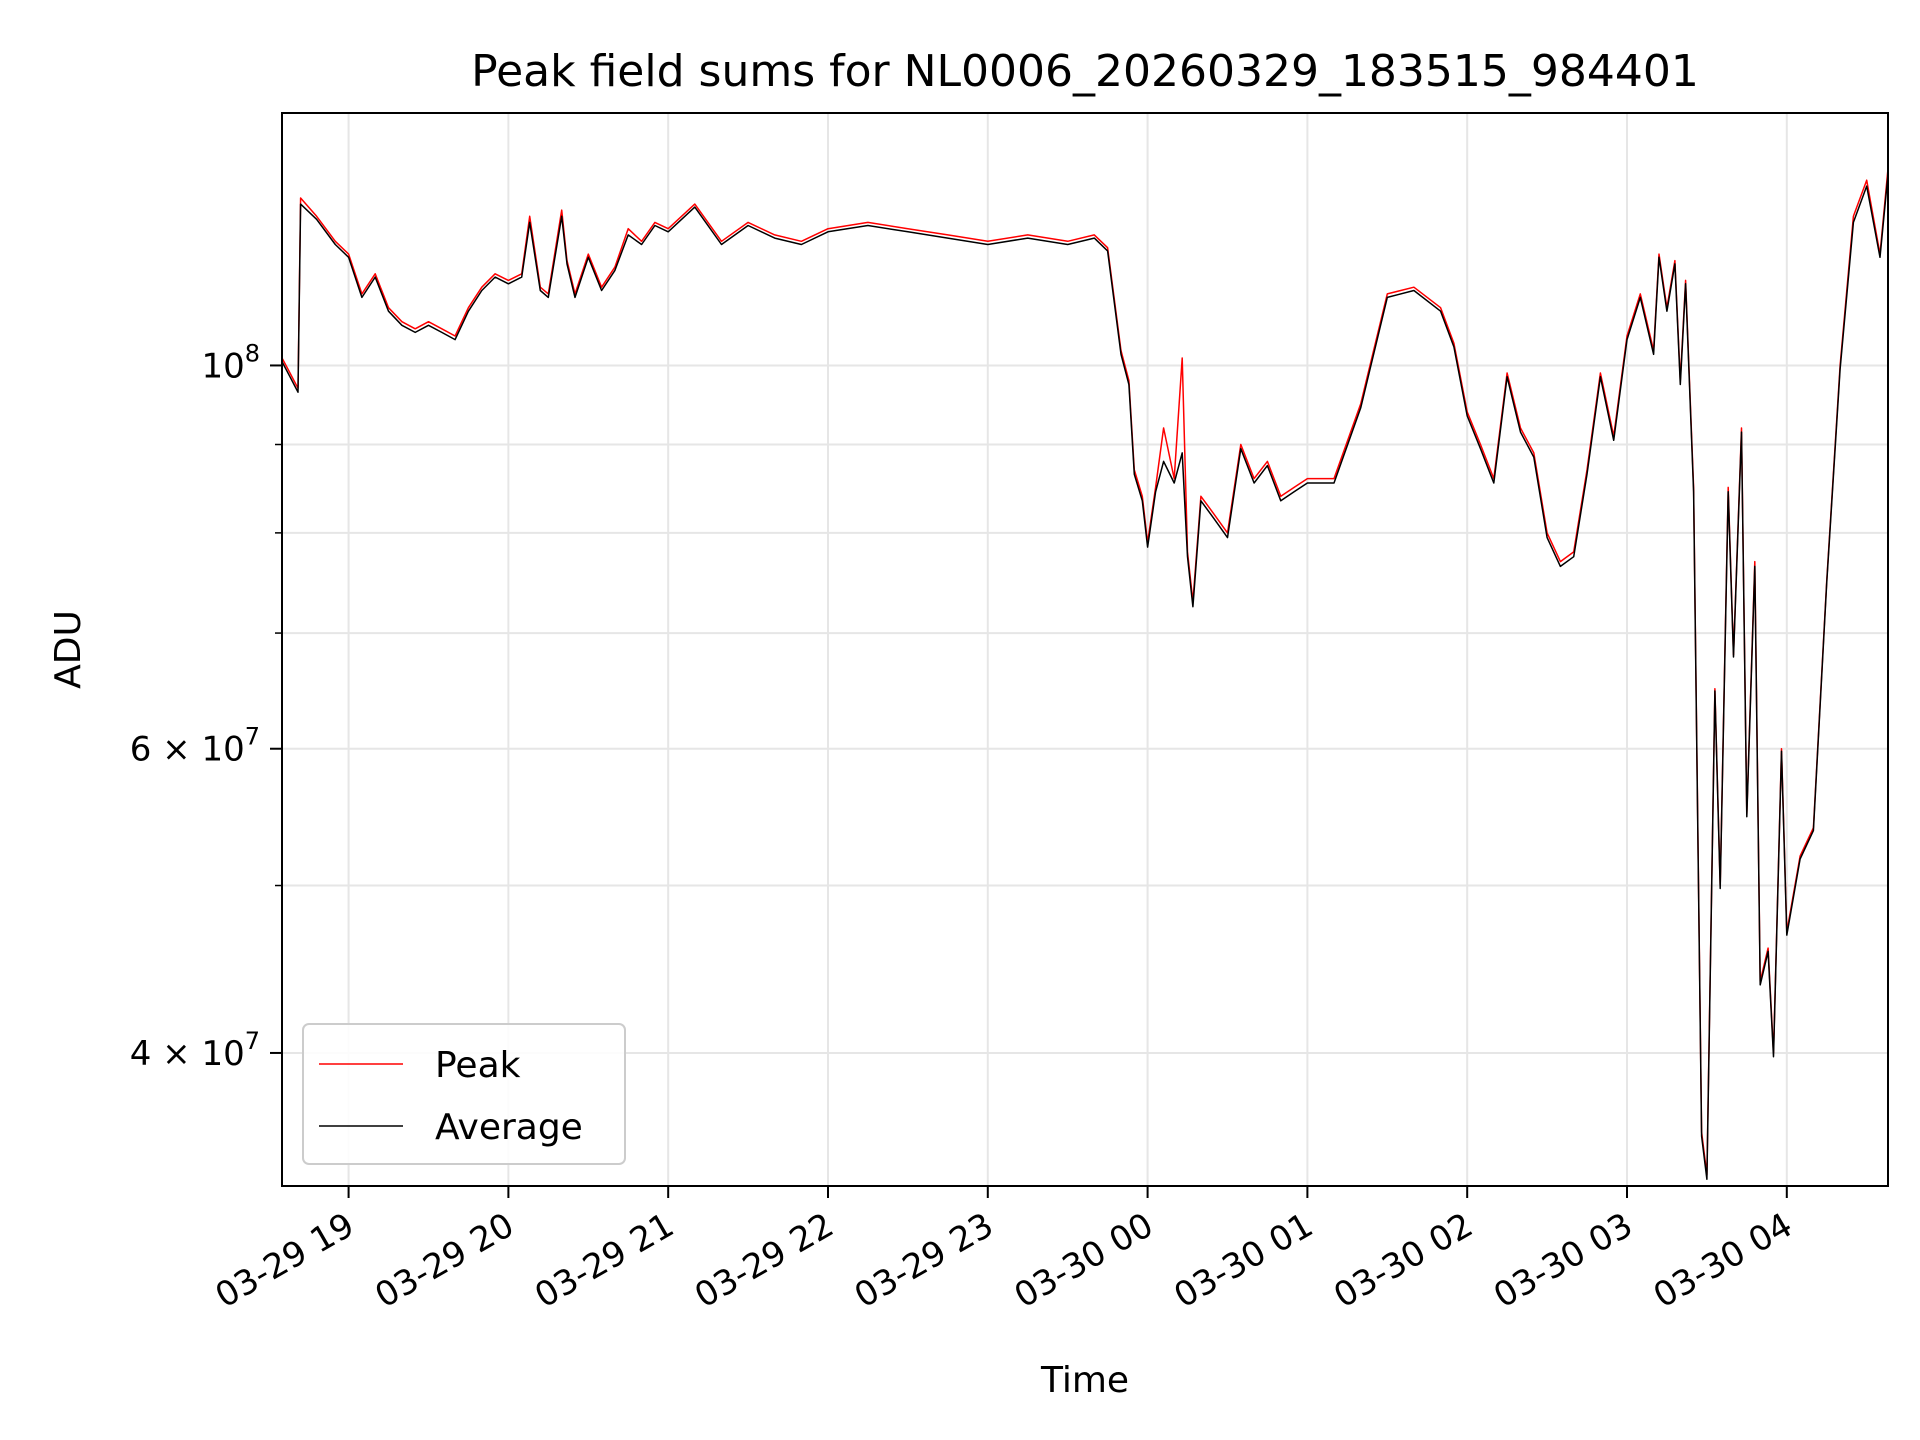 This screenshot has width=1920, height=1440. Describe the element at coordinates (68, 649) in the screenshot. I see `y-axis-title: ADU` at that location.